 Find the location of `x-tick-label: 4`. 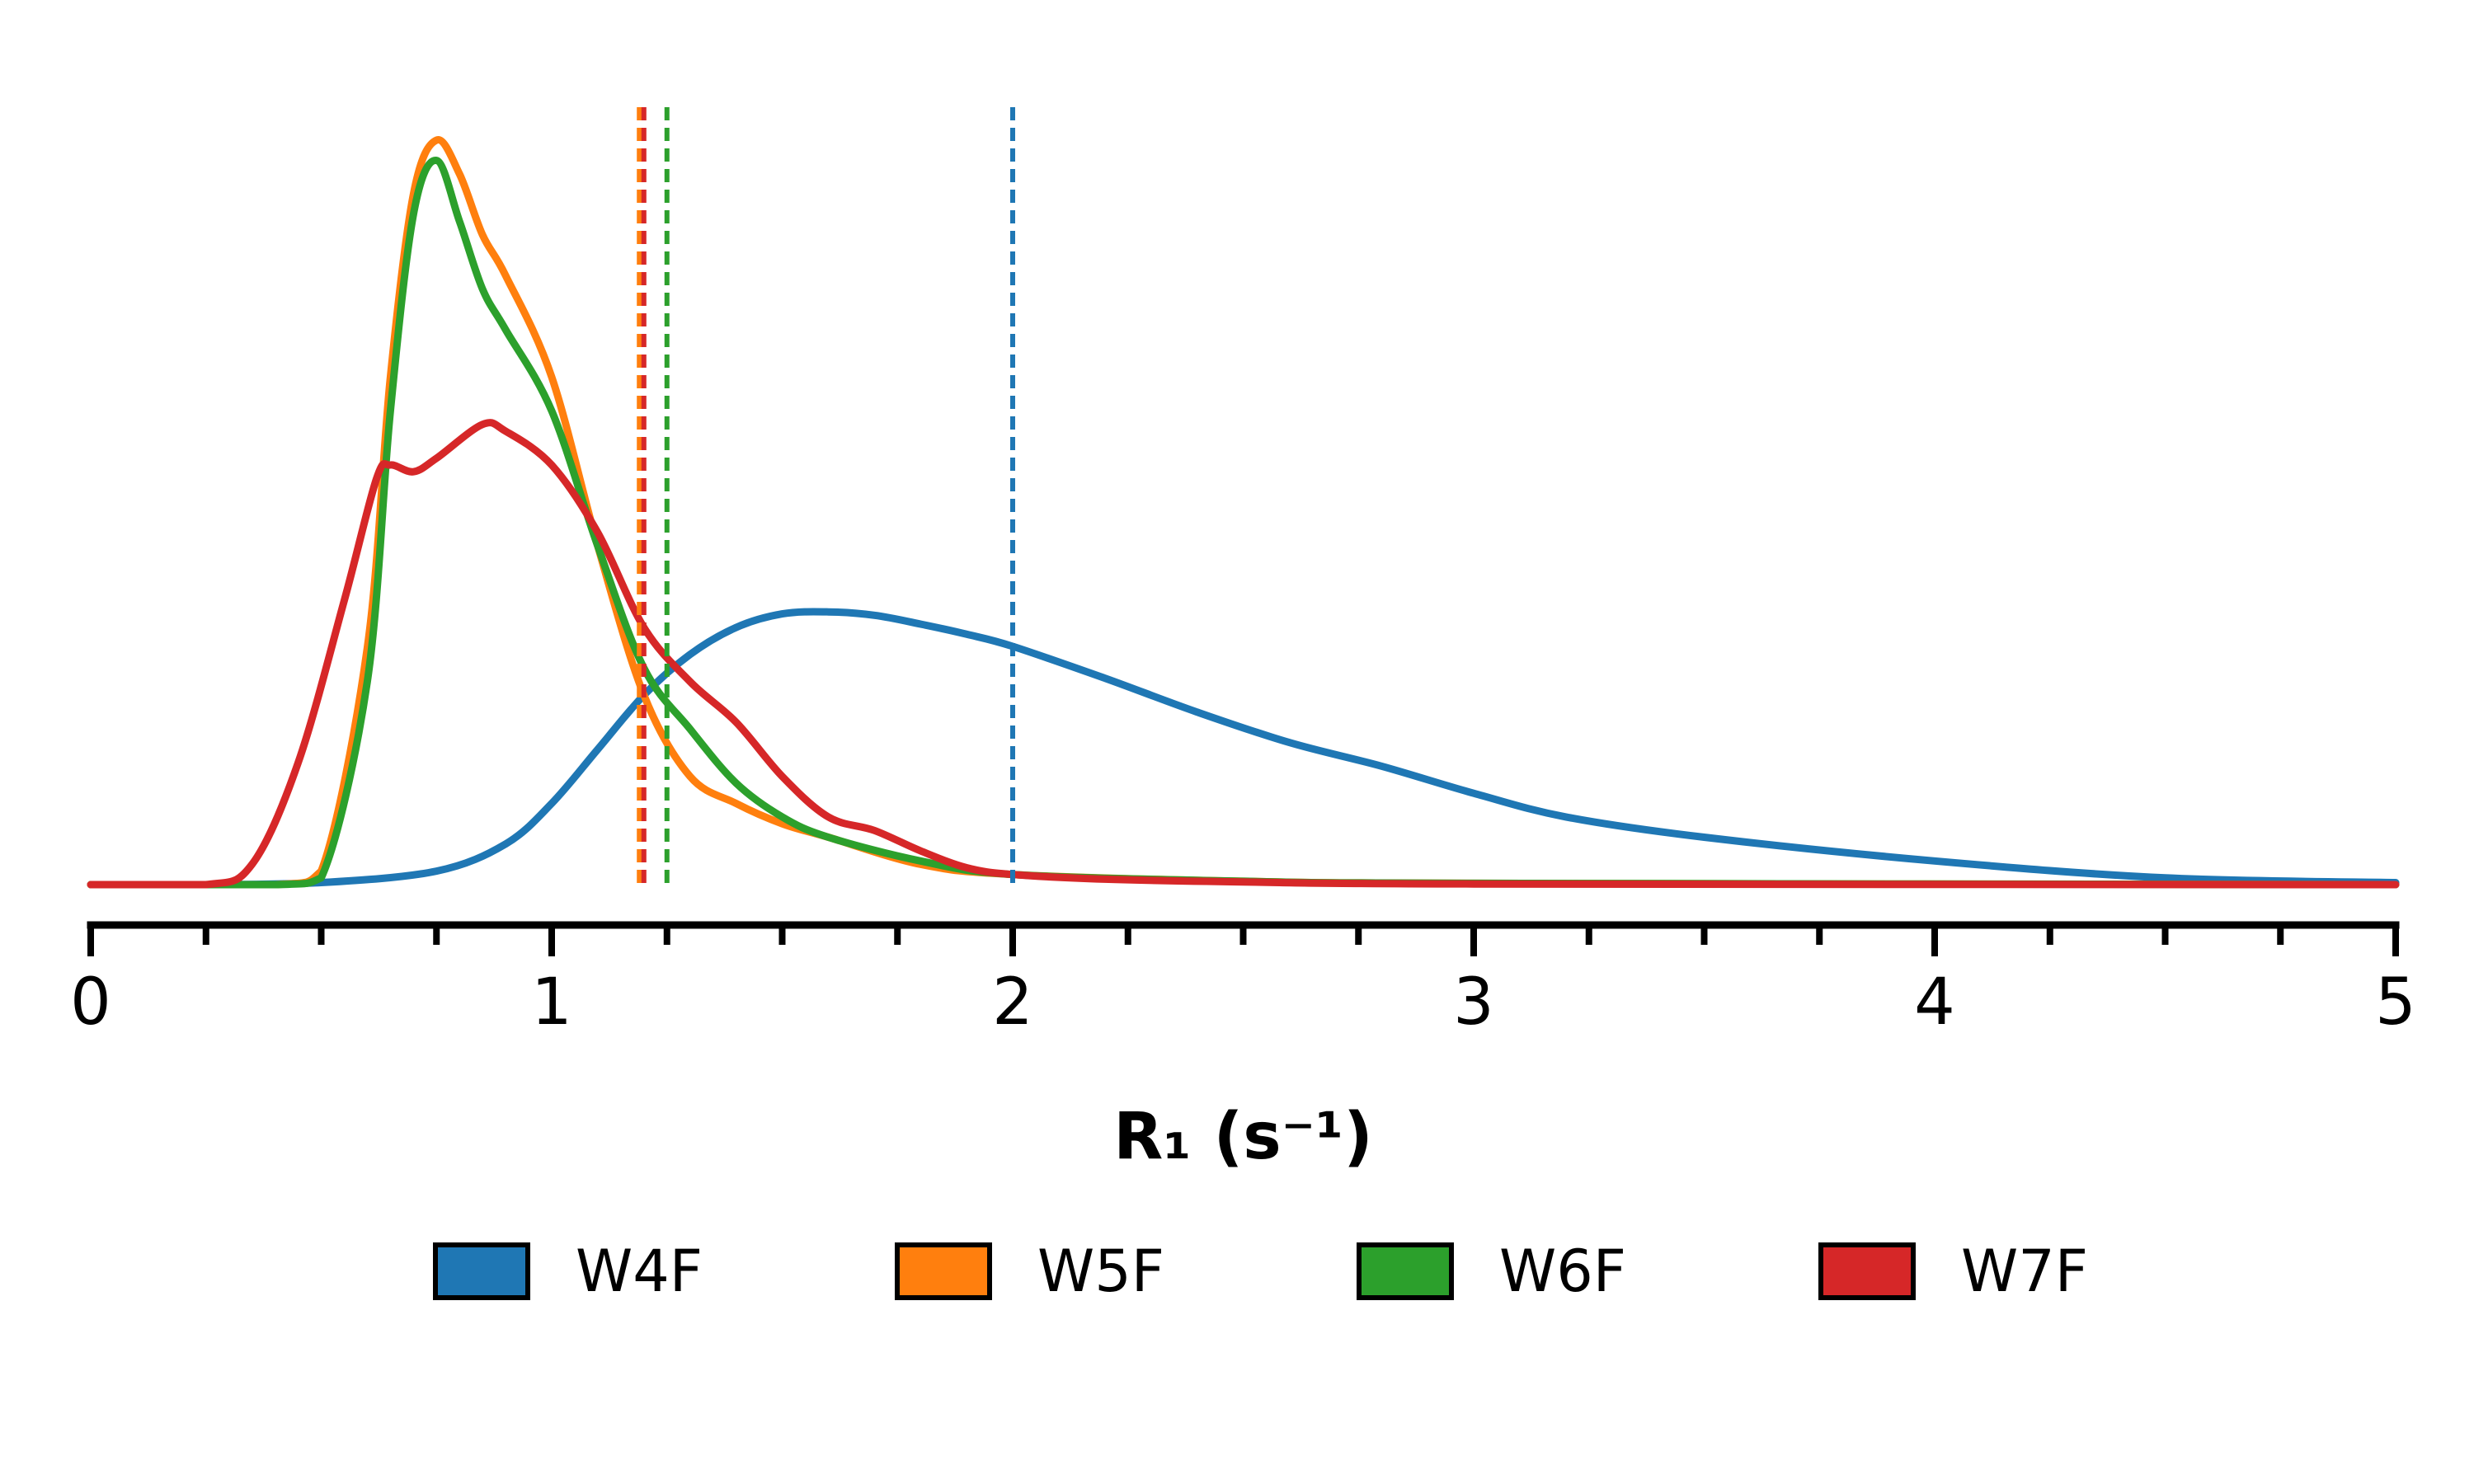

x-tick-label: 4 is located at coordinates (1934, 1002).